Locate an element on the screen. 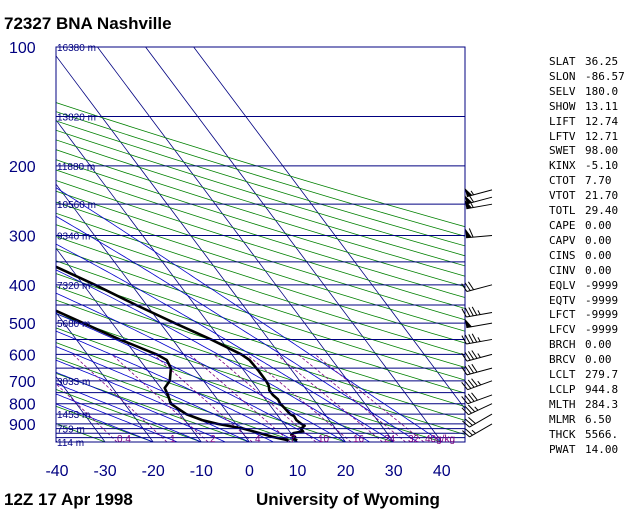  index-key: SWET is located at coordinates (562, 151).